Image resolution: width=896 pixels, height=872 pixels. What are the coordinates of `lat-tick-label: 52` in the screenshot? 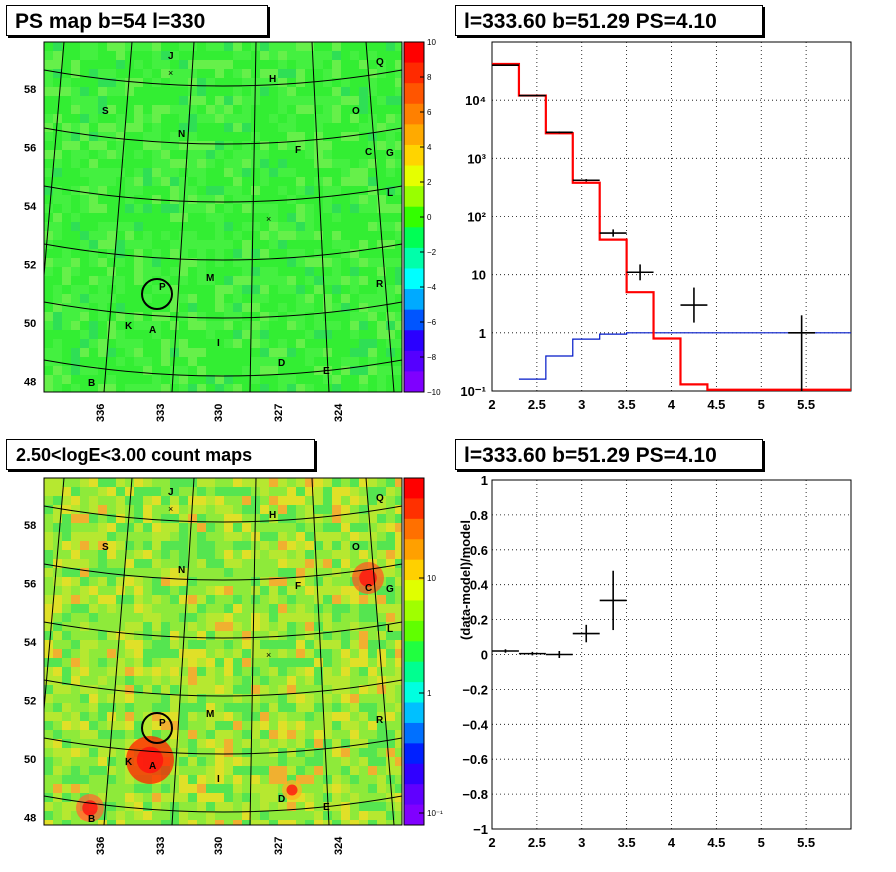 It's located at (30, 266).